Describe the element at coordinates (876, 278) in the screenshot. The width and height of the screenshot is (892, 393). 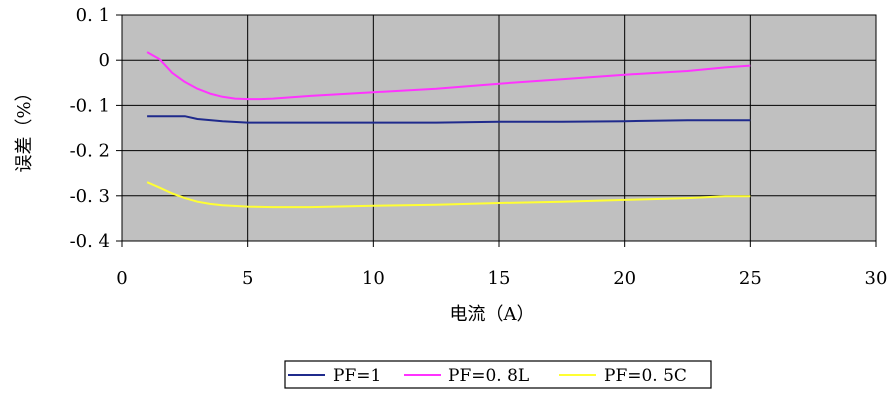
I see `x-tick-label: 30` at that location.